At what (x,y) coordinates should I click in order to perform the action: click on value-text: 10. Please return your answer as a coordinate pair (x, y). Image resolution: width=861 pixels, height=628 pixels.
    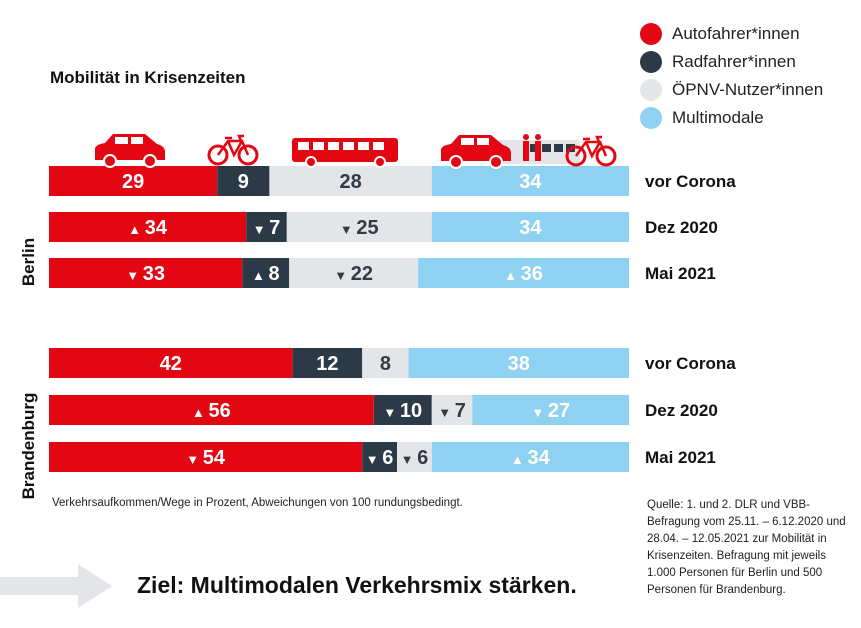
    Looking at the image, I should click on (411, 411).